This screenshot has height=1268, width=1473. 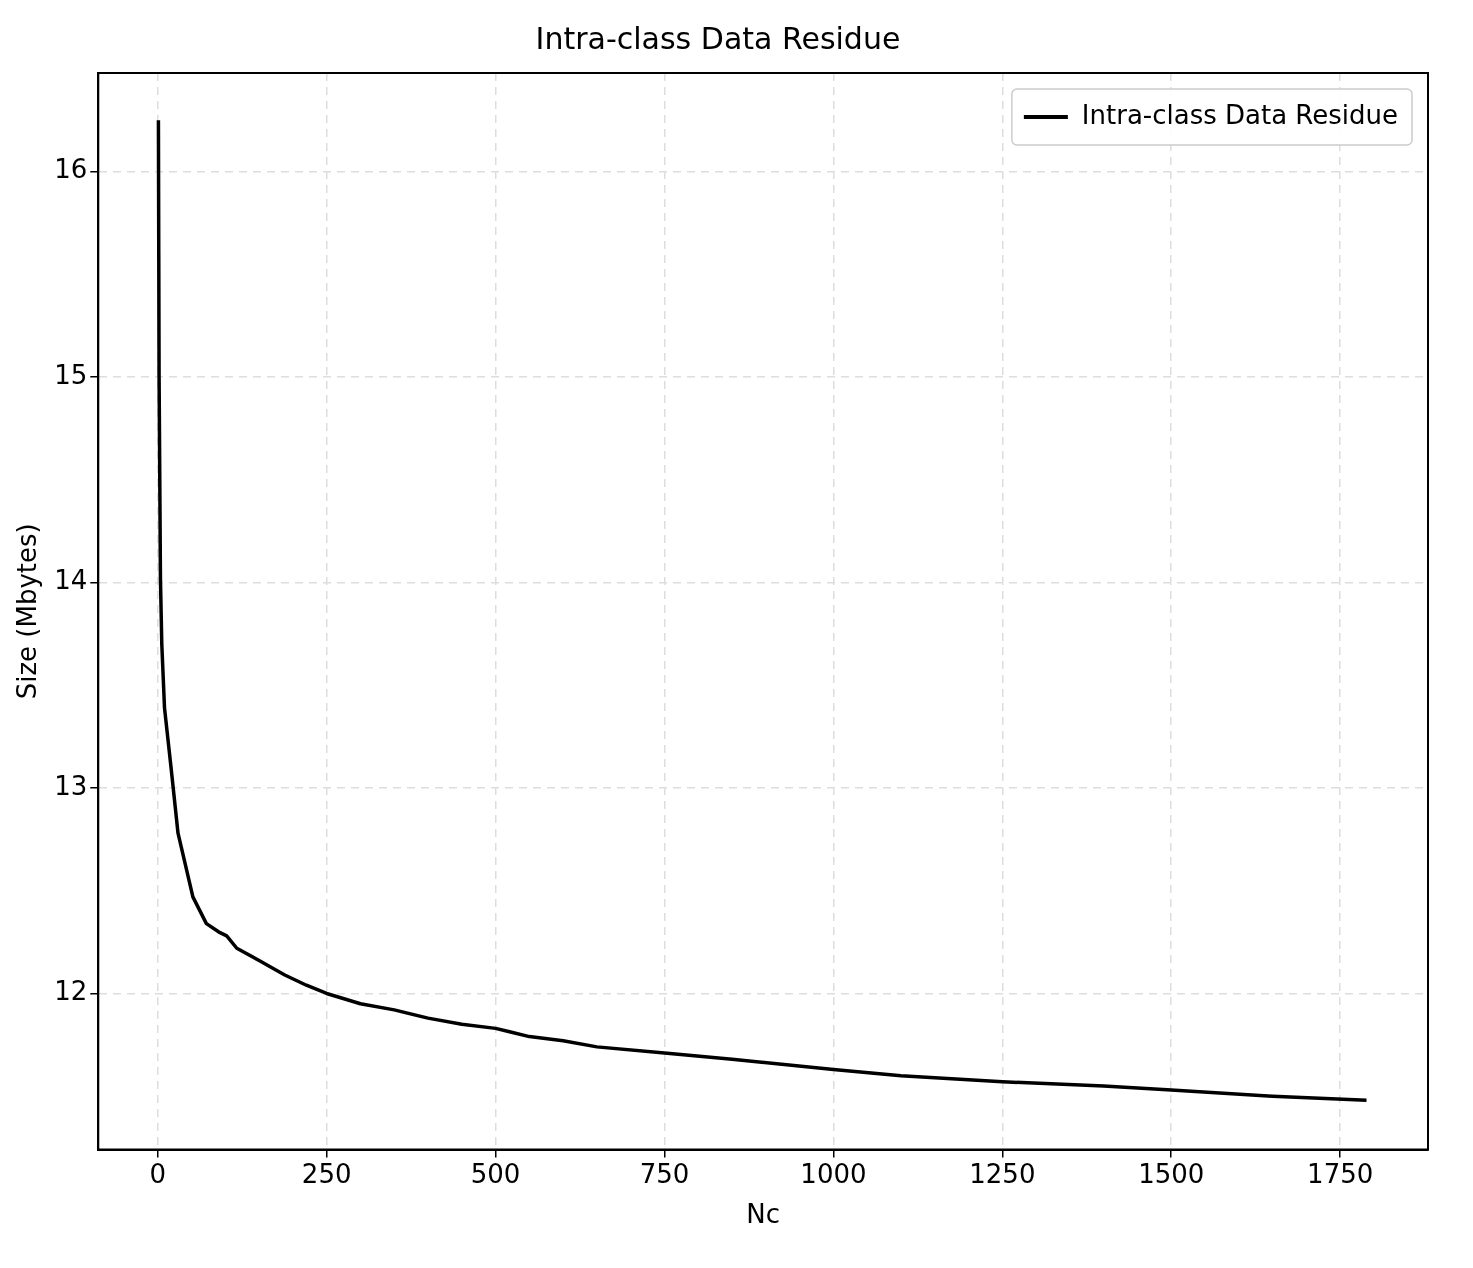 I want to click on y-tick-label: 15, so click(x=71, y=374).